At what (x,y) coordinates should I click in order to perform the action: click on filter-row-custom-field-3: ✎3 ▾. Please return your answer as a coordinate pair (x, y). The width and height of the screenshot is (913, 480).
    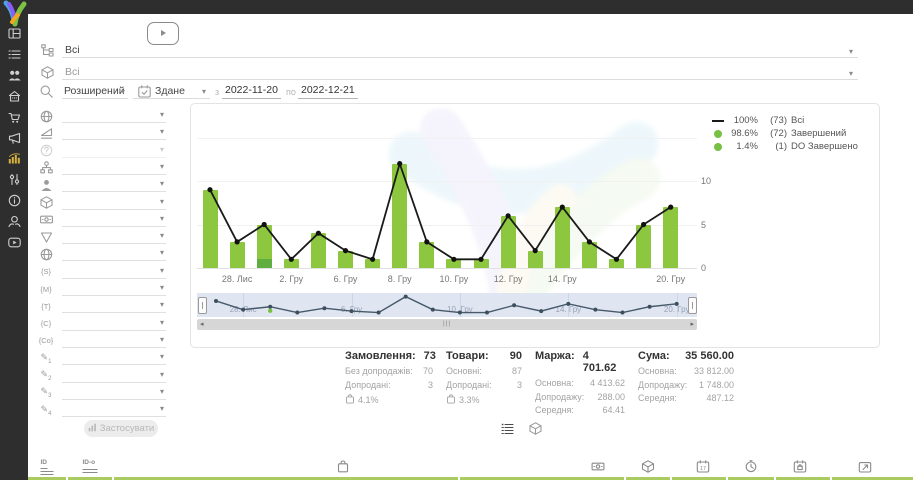
    Looking at the image, I should click on (104, 393).